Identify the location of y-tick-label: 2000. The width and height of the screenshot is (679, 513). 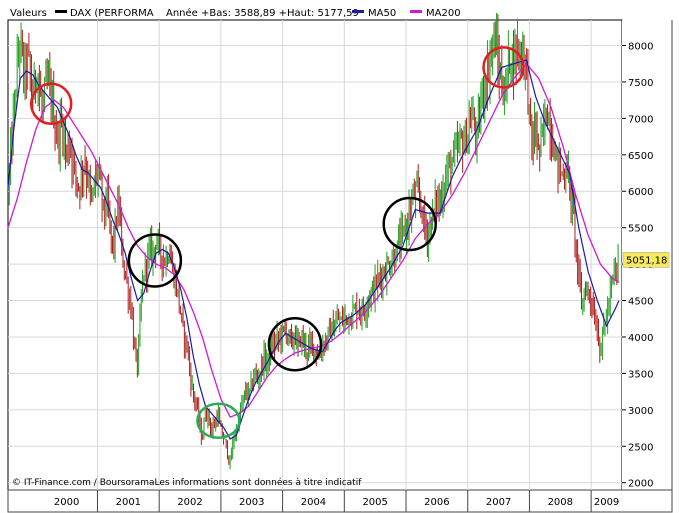
(640, 484).